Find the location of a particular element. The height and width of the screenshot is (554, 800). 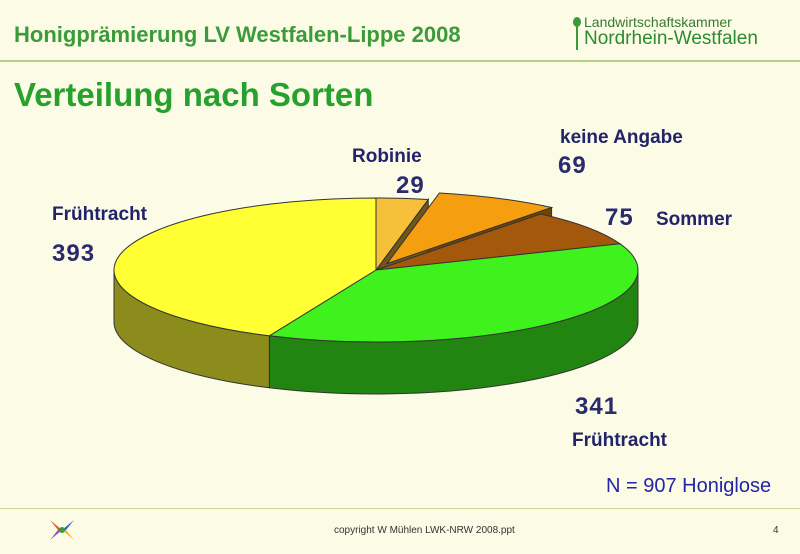

footer-divider is located at coordinates (400, 508).